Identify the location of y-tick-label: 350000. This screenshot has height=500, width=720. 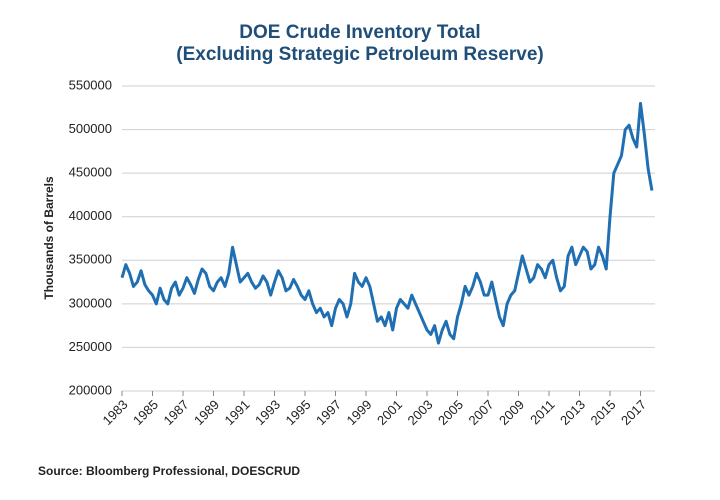
(90, 259).